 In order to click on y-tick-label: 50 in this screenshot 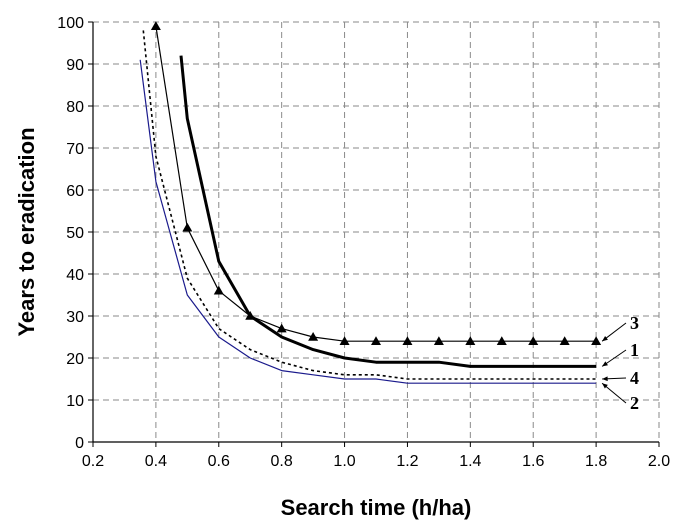, I will do `click(75, 233)`.